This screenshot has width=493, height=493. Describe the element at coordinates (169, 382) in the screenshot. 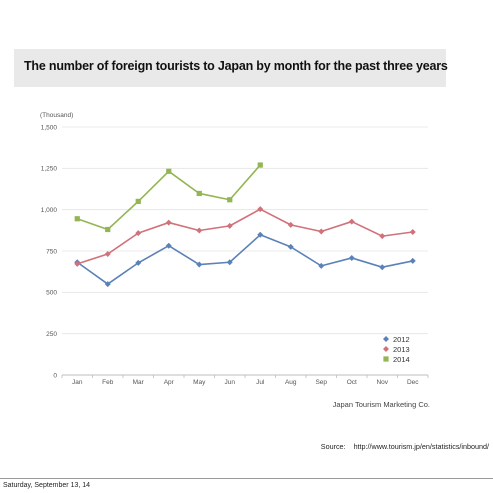

I see `x-tick-label: Apr` at that location.